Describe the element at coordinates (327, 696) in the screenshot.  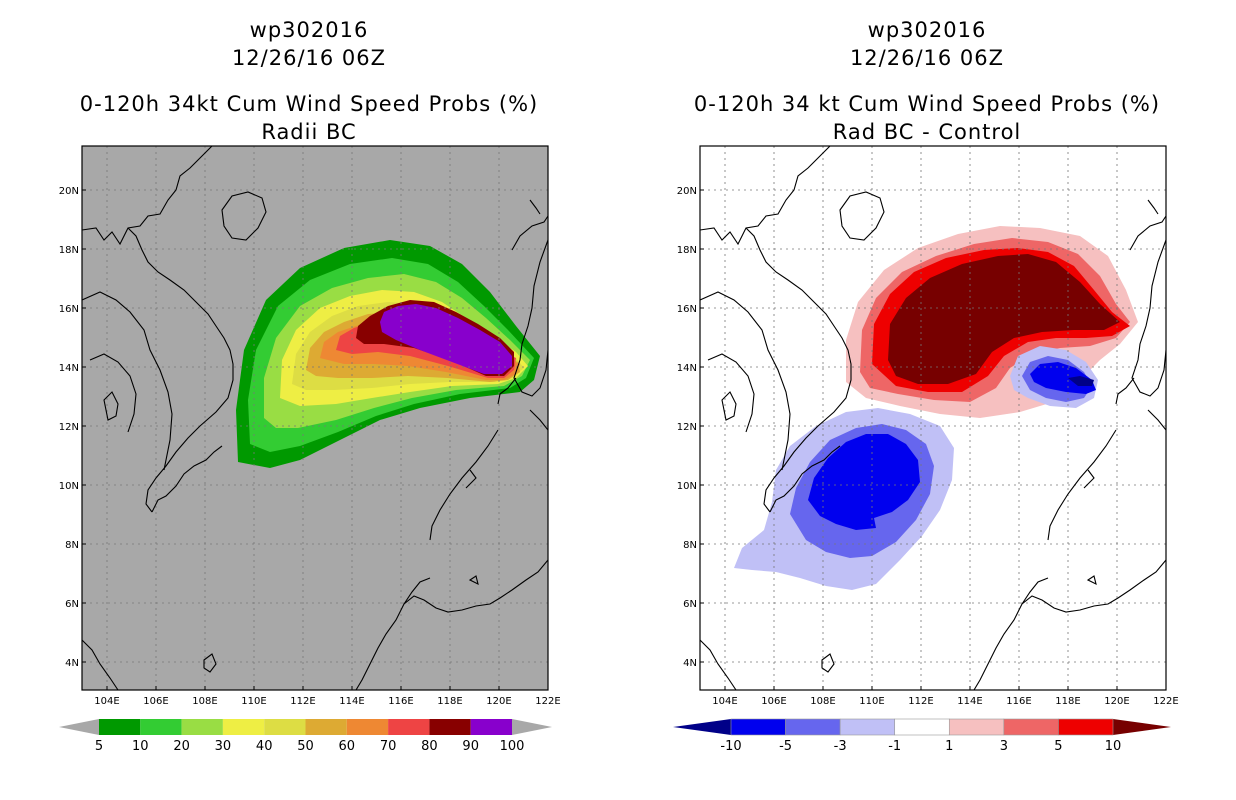
I see `left-lon-labels: 104E 106E 108E 110E 112E 114E 116E 118E 120E 122E` at that location.